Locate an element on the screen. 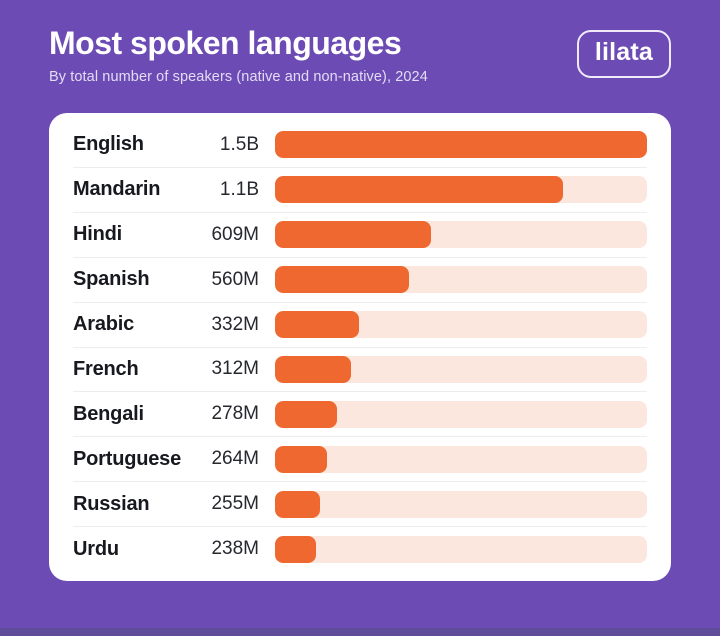 The image size is (720, 636). lilata-logo-badge: lilata is located at coordinates (623, 54).